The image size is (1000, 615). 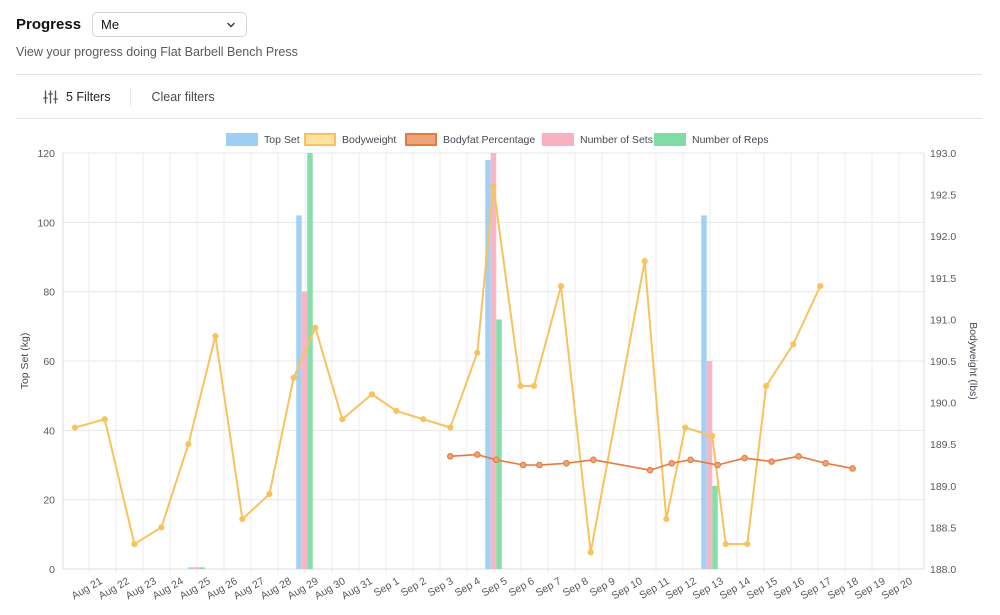 What do you see at coordinates (973, 361) in the screenshot?
I see `y-axis-title-right: Bodyweight (lbs)` at bounding box center [973, 361].